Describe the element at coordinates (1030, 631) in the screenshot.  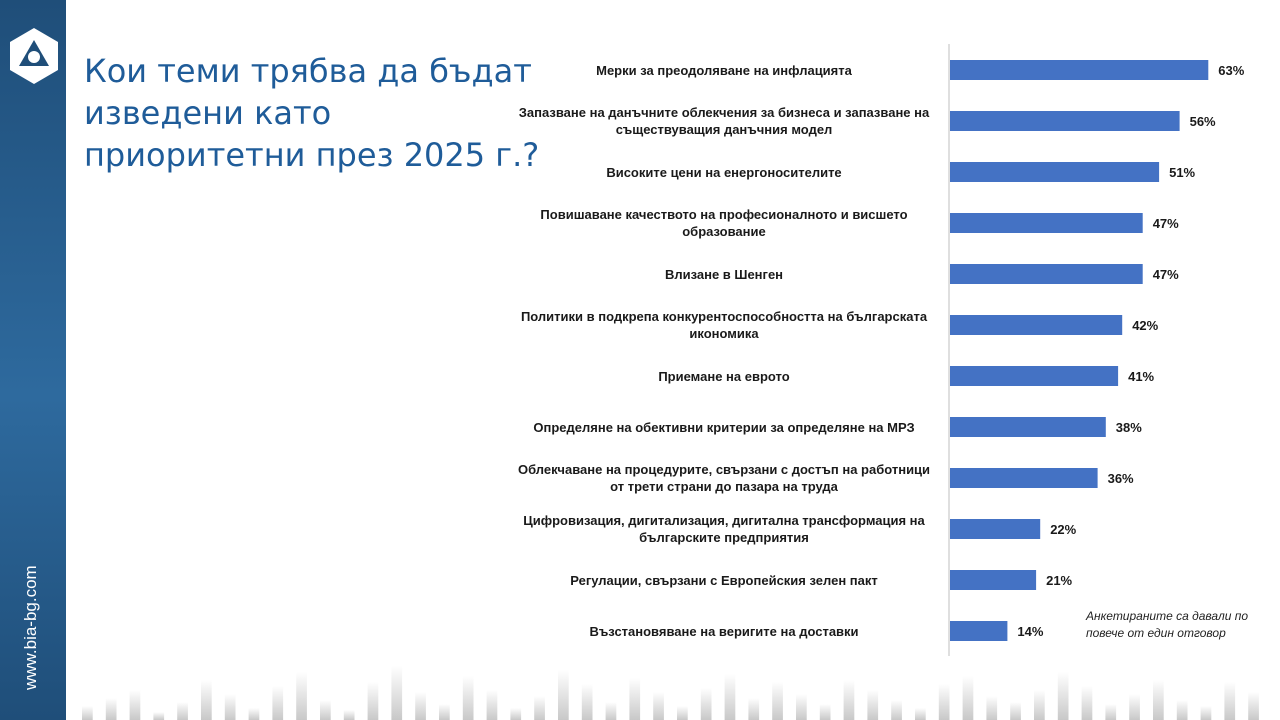
I see `value-label-12: 14%` at that location.